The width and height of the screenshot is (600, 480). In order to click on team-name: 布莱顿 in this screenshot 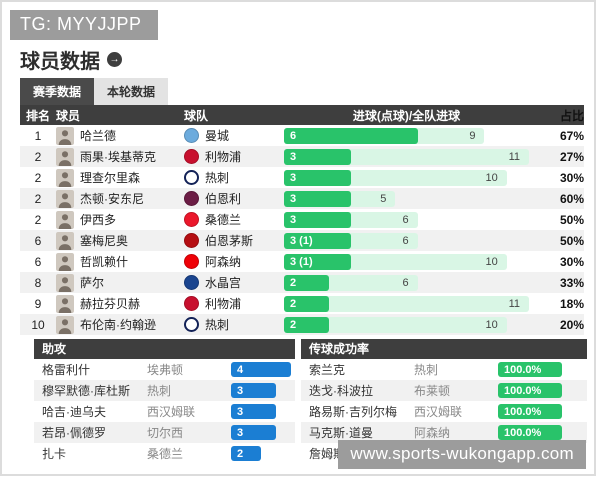, I will do `click(432, 391)`.